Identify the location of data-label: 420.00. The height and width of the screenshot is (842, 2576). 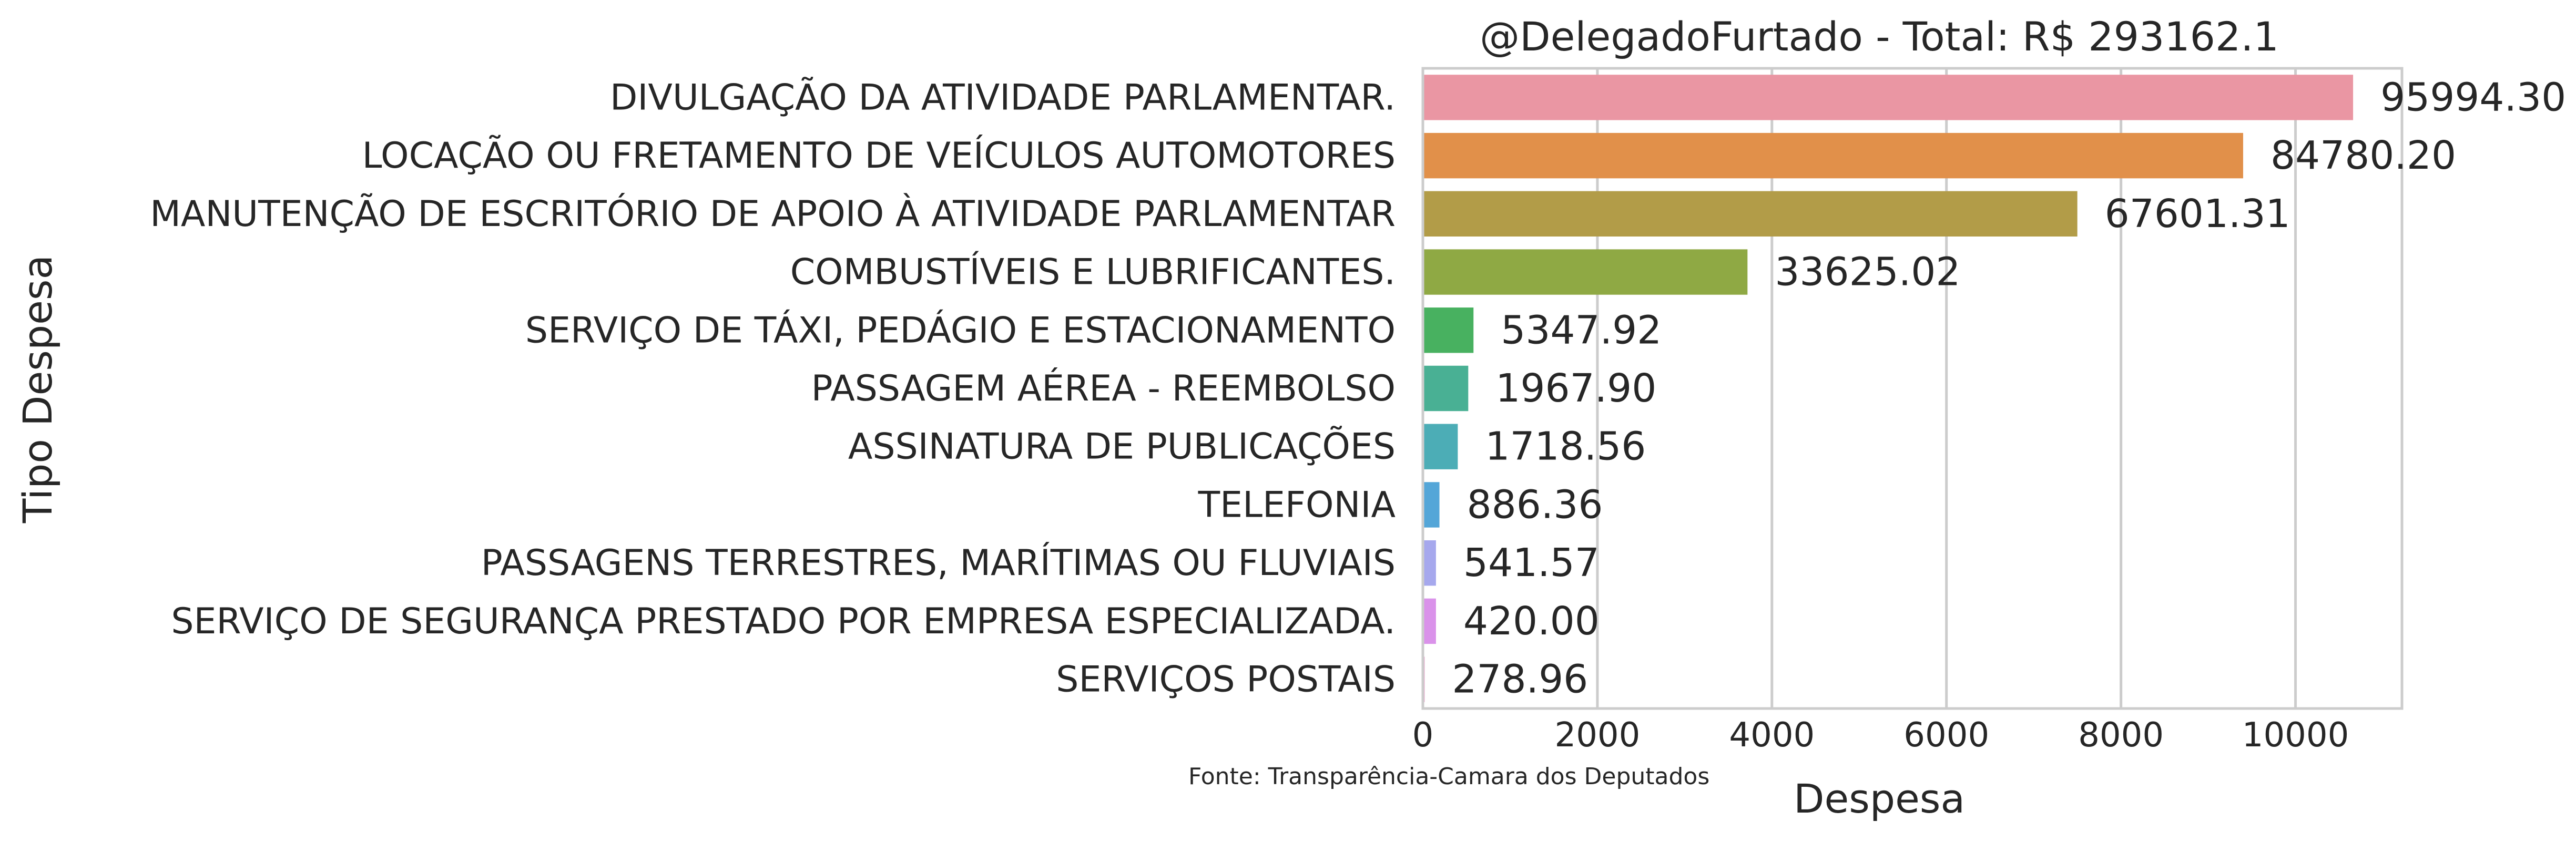
(1531, 621).